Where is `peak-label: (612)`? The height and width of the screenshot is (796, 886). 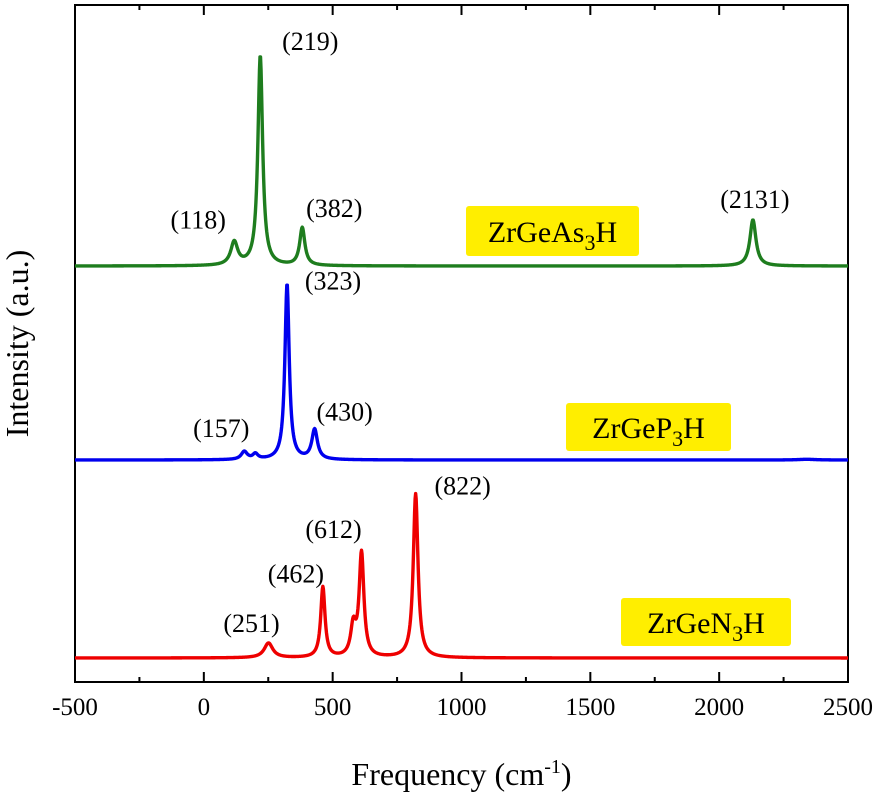 peak-label: (612) is located at coordinates (333, 529).